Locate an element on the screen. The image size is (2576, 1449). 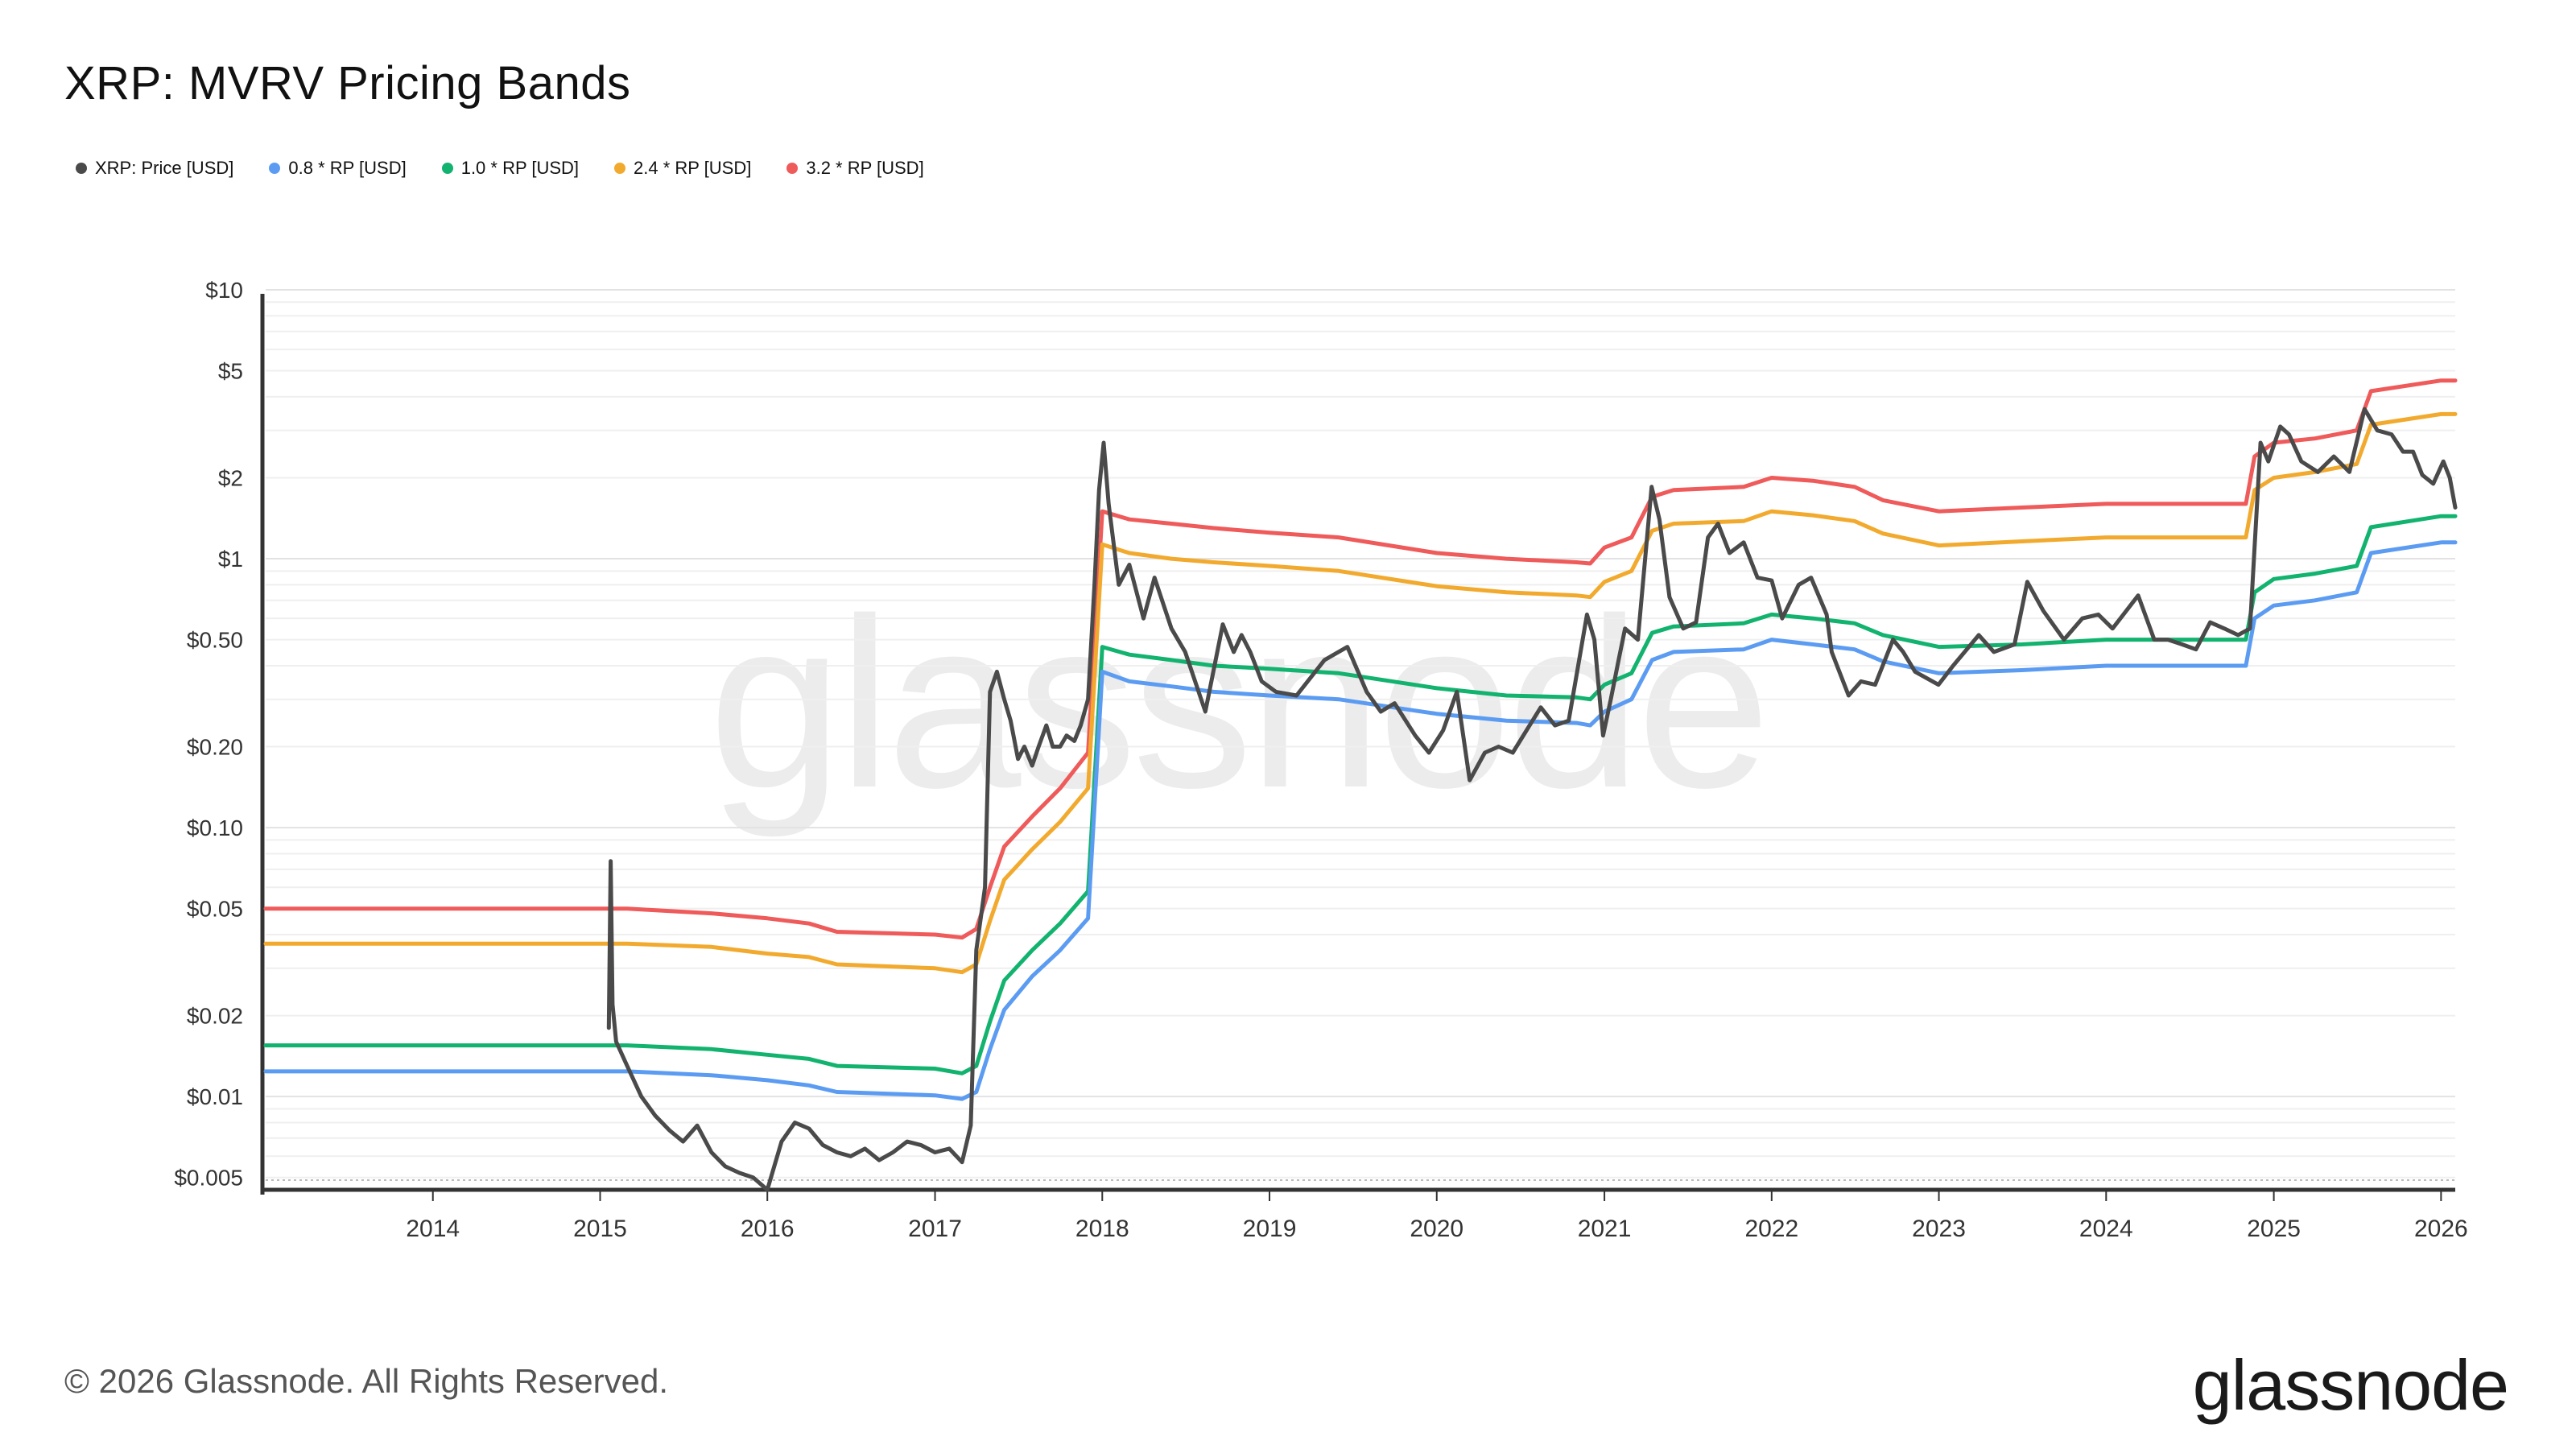
x-tick-label: 2020 is located at coordinates (1436, 1229).